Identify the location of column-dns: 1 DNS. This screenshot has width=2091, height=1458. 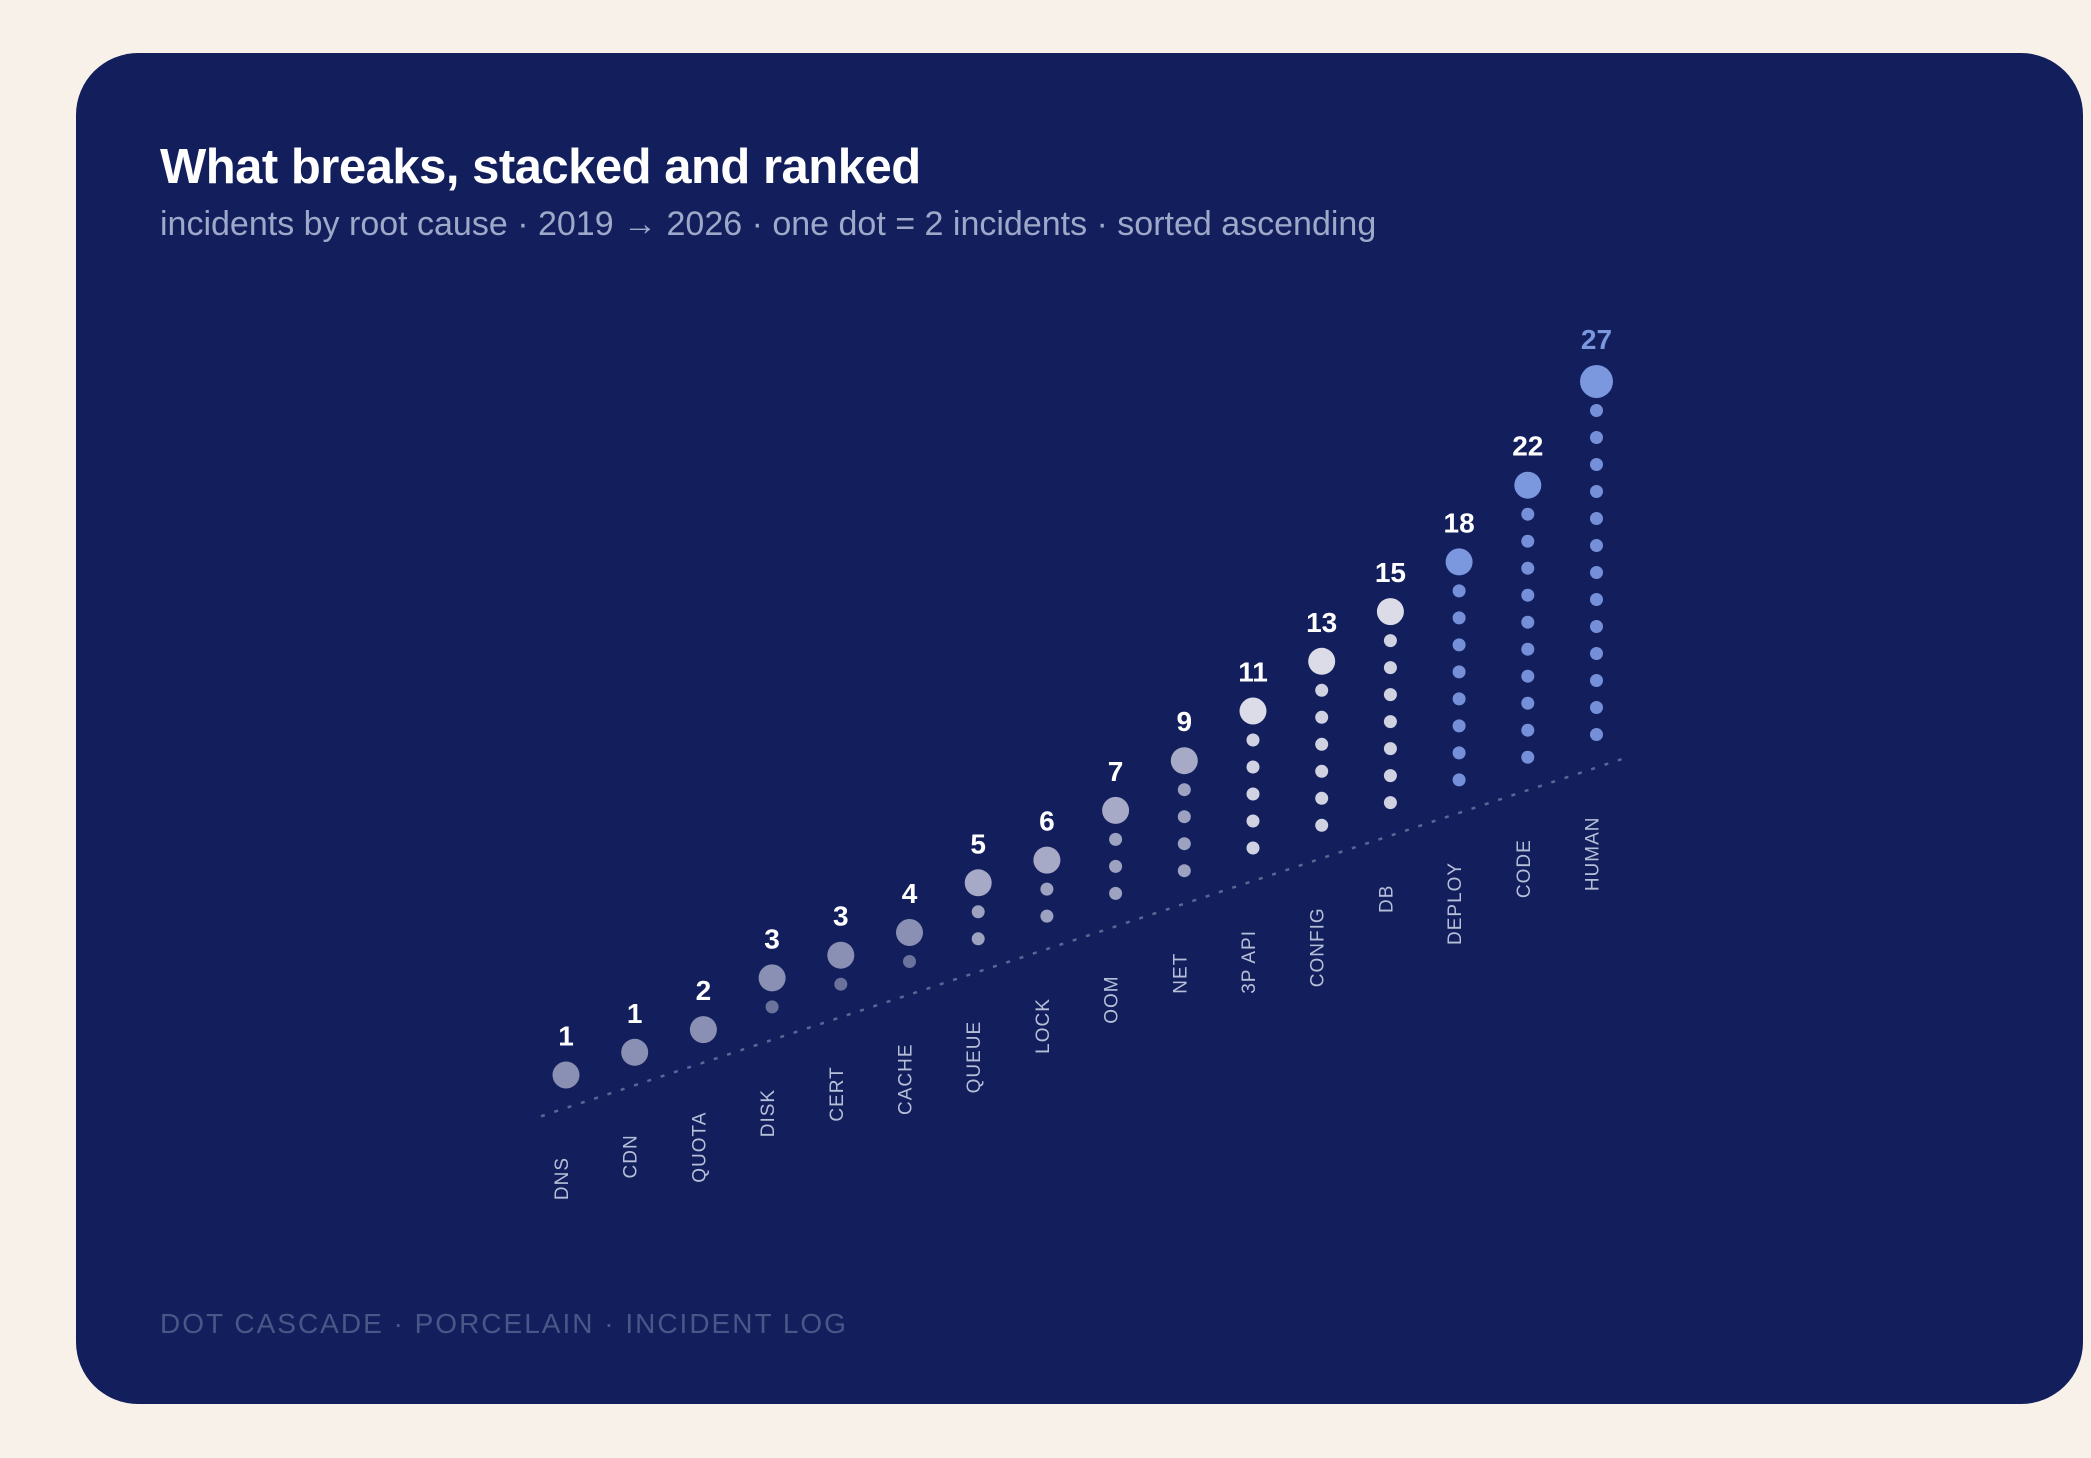
(566, 1110).